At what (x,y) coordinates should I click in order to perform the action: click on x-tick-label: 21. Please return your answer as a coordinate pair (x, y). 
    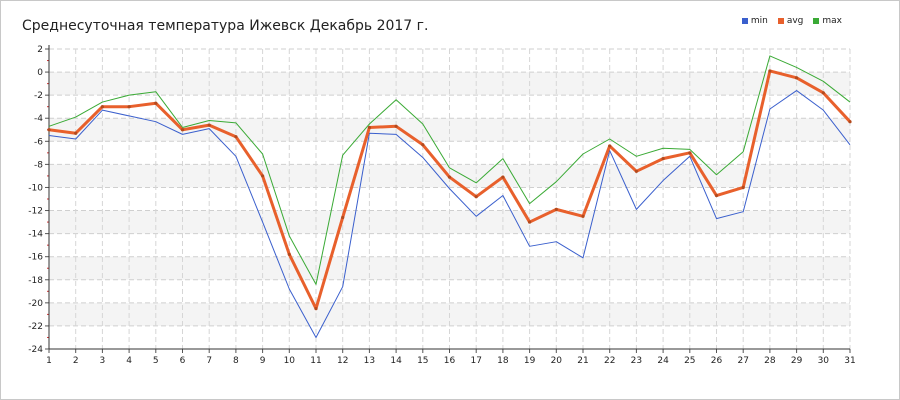
    Looking at the image, I should click on (582, 361).